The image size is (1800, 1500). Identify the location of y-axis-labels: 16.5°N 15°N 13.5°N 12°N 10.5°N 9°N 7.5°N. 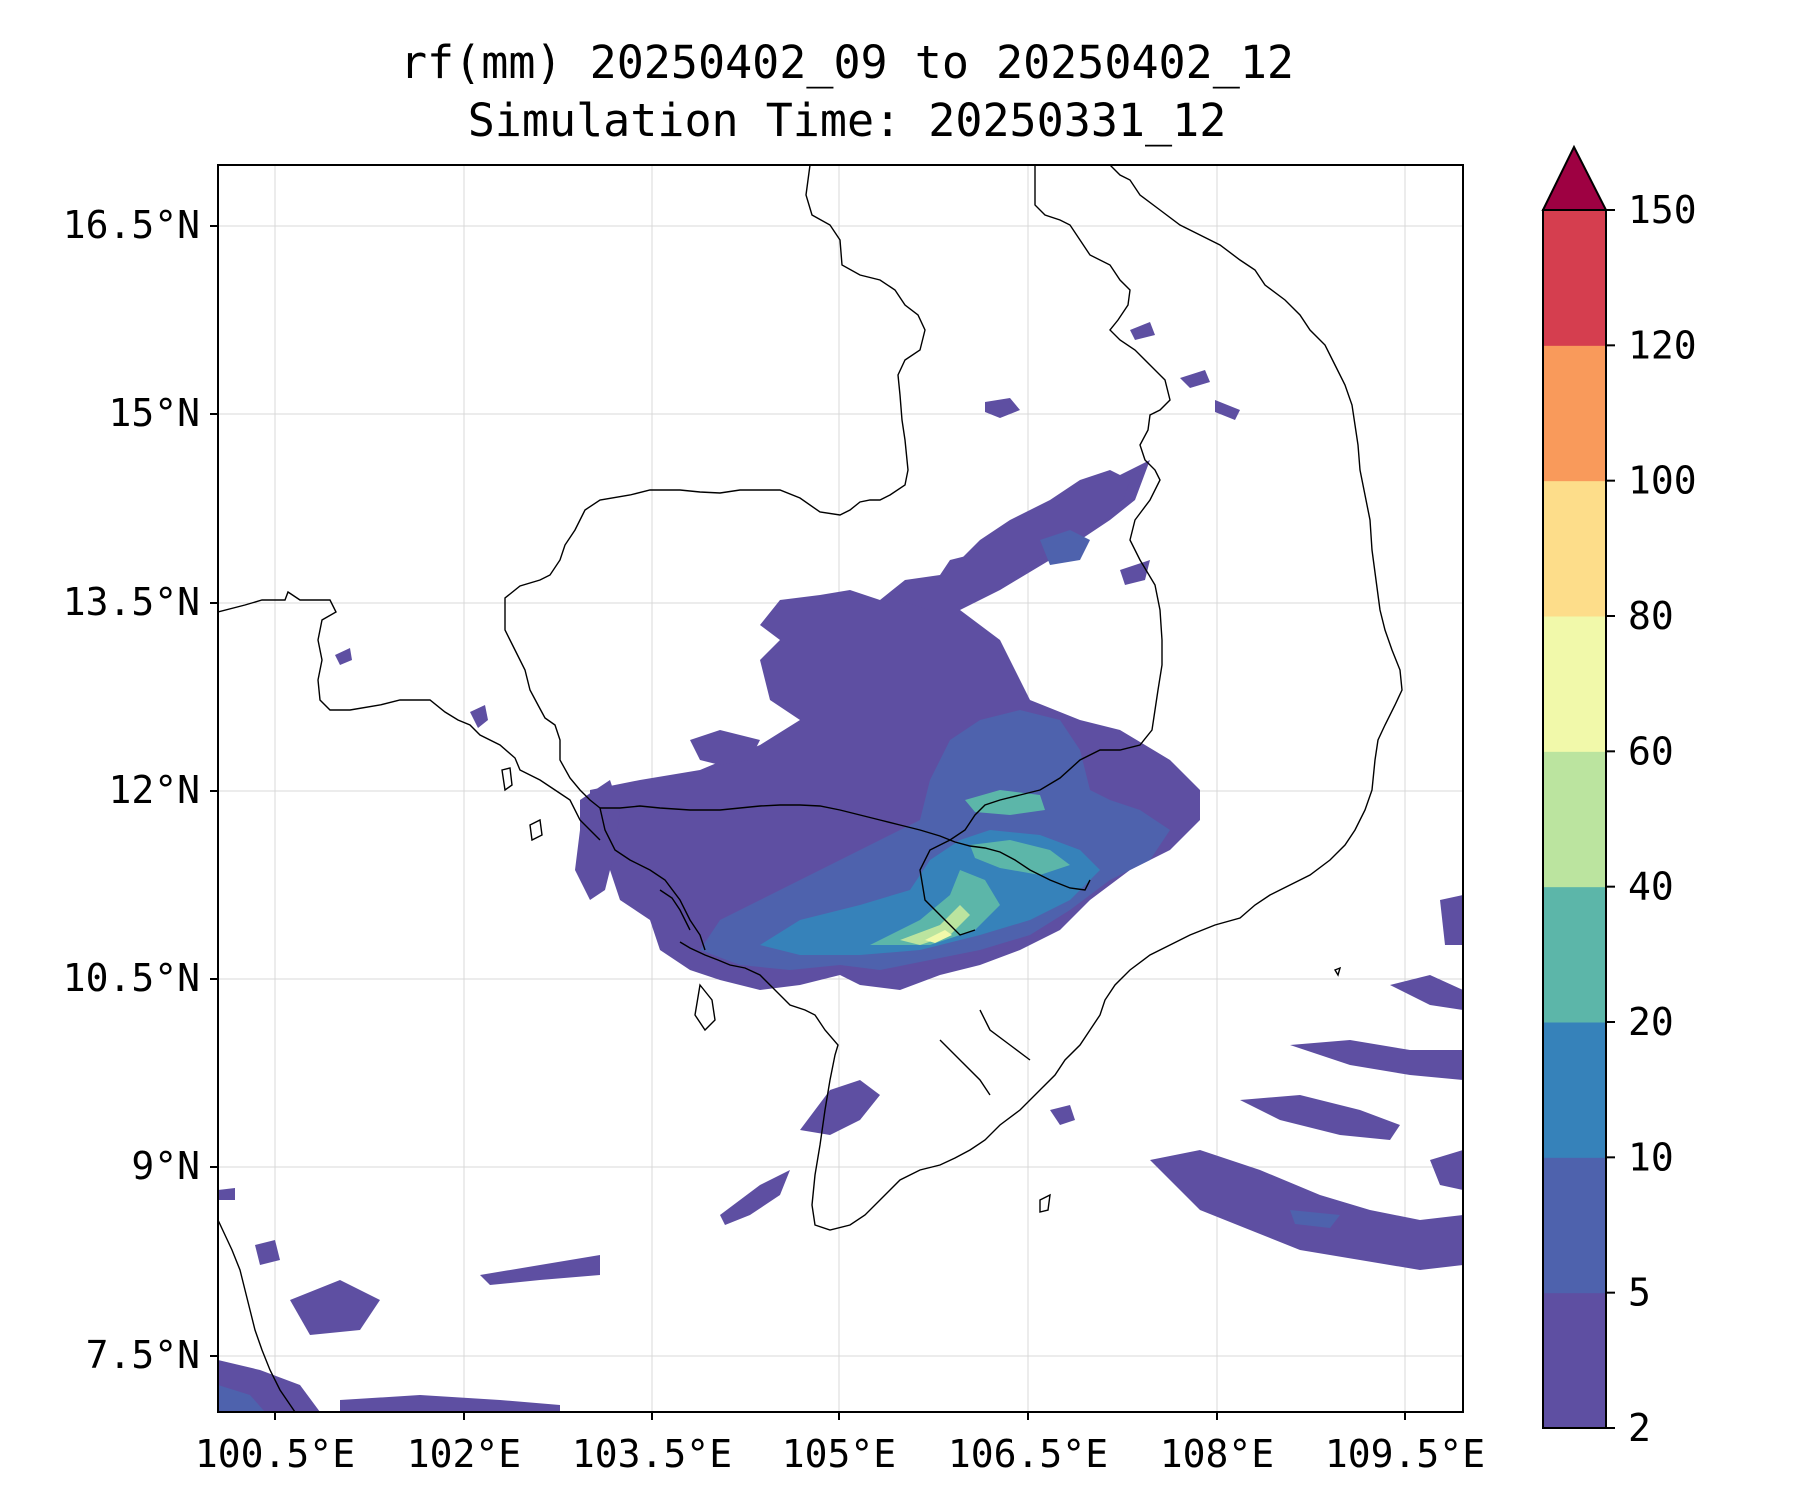
(131, 790).